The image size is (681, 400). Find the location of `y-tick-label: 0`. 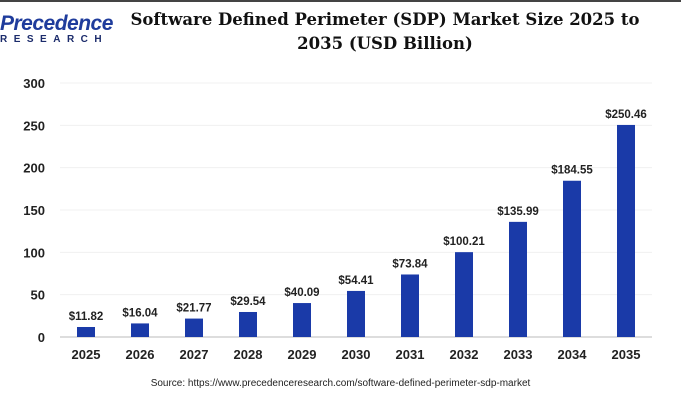

y-tick-label: 0 is located at coordinates (41, 337).